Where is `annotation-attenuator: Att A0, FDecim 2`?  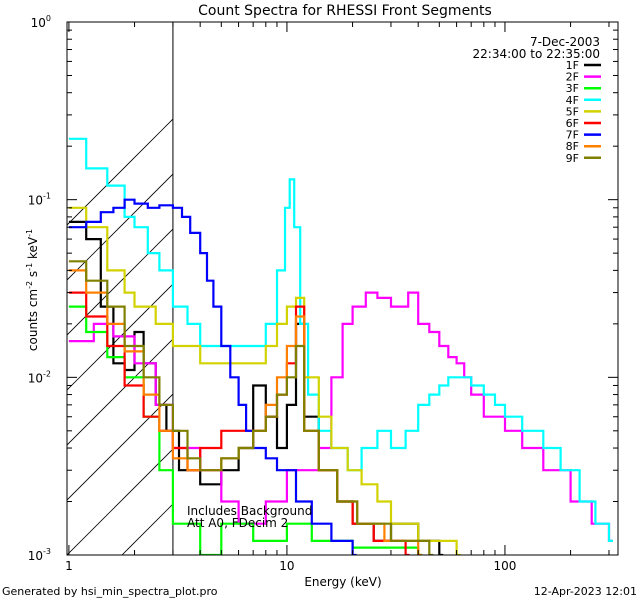 annotation-attenuator: Att A0, FDecim 2 is located at coordinates (237, 523).